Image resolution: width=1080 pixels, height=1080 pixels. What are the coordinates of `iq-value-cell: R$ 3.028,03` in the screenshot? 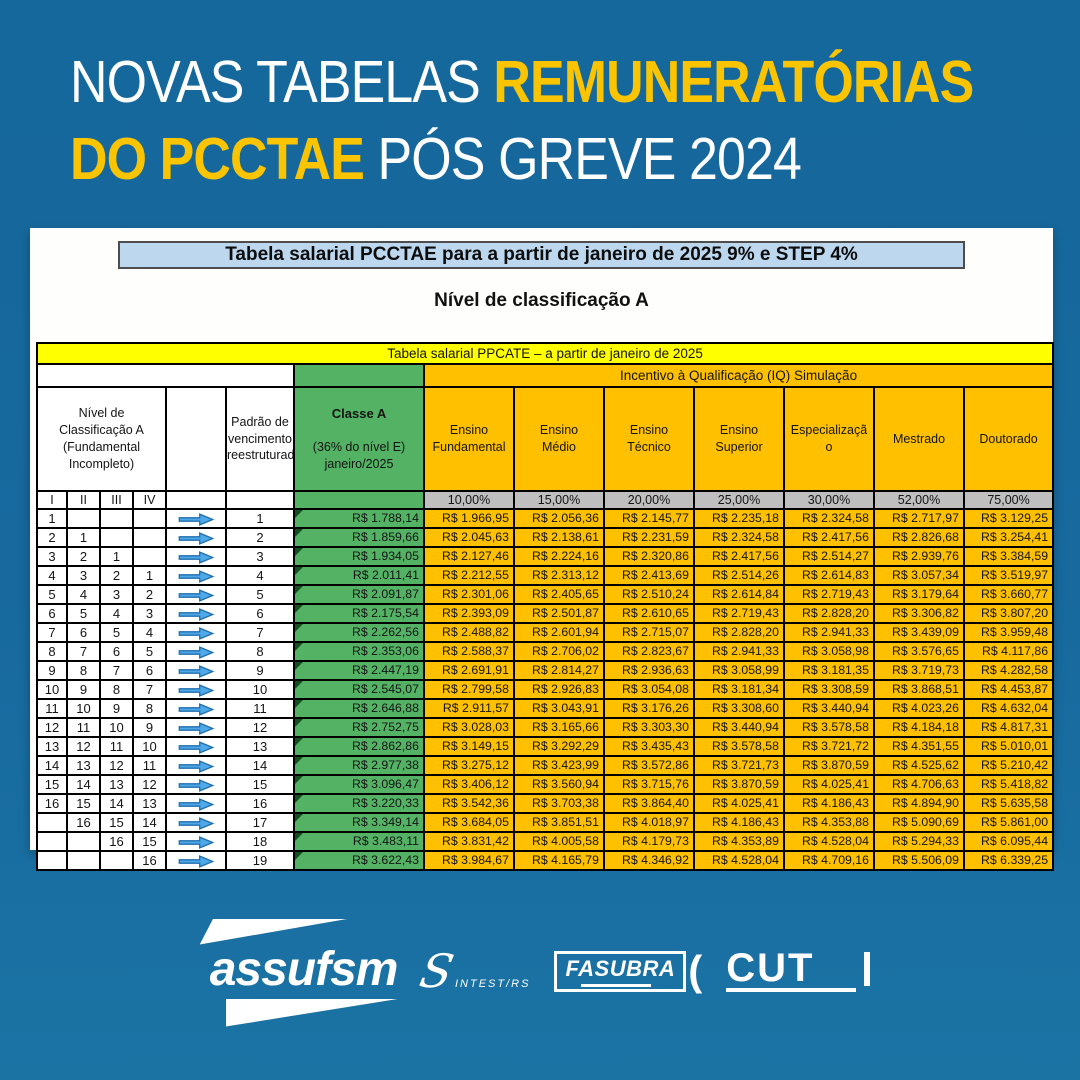 It's located at (469, 727).